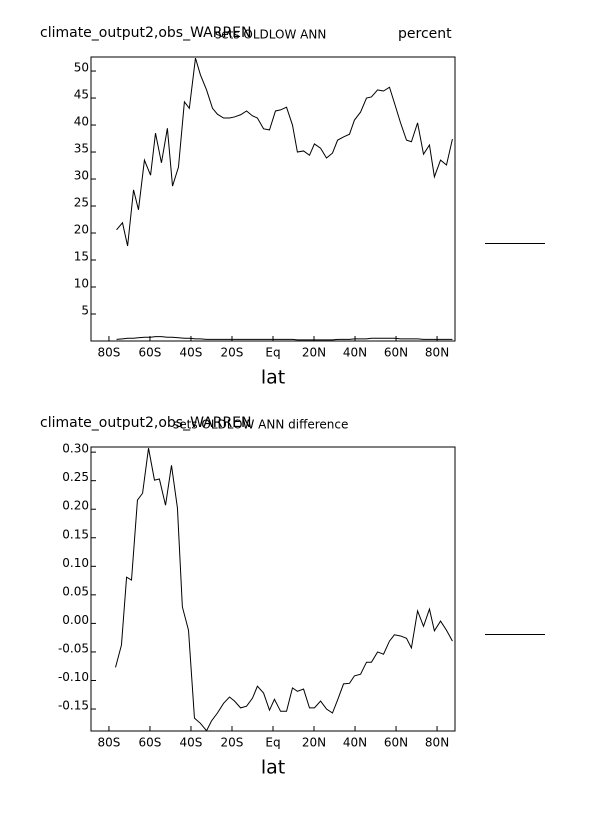 The width and height of the screenshot is (606, 814). What do you see at coordinates (75, 477) in the screenshot?
I see `y-tick-label: 0.25` at bounding box center [75, 477].